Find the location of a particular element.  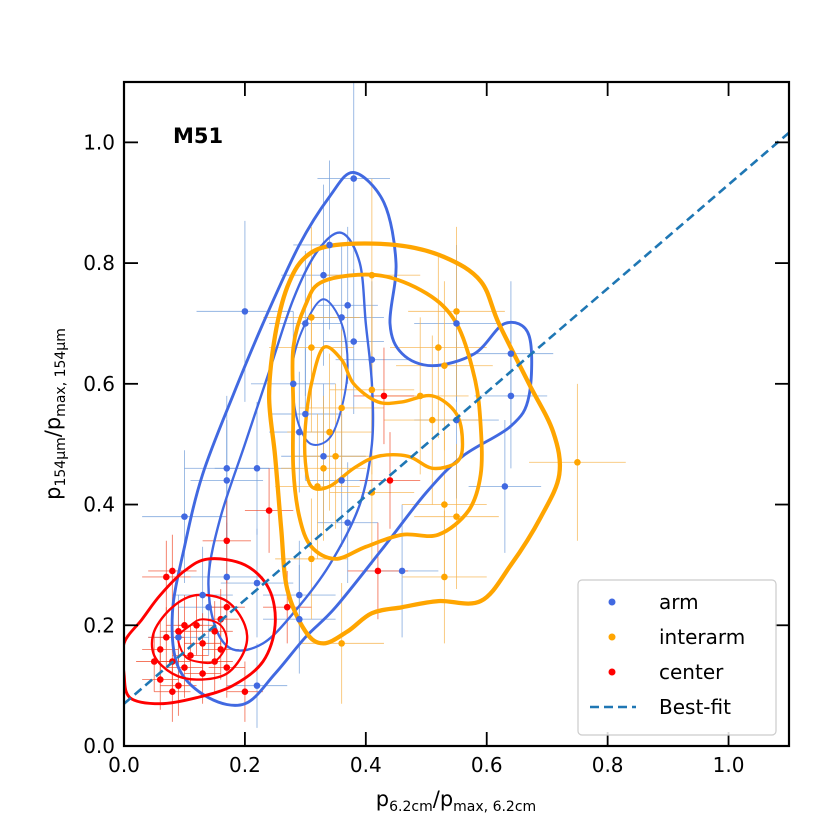

x-tick-label: 0.8 is located at coordinates (608, 765).